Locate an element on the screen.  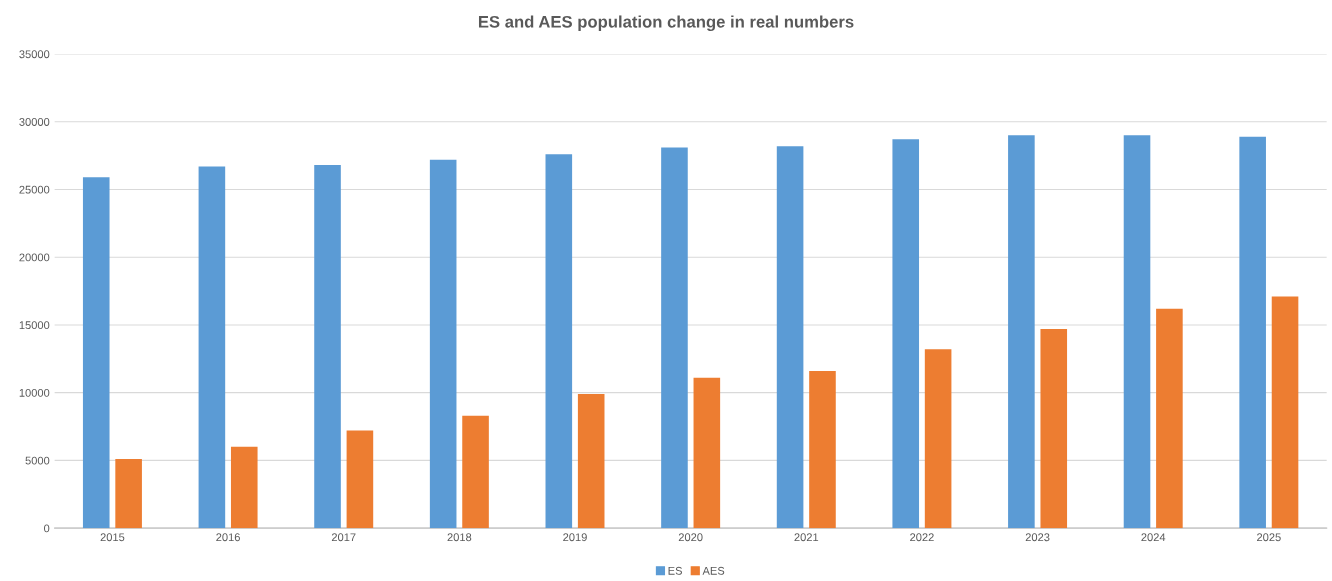
y-tick-label: 30000 is located at coordinates (34, 122).